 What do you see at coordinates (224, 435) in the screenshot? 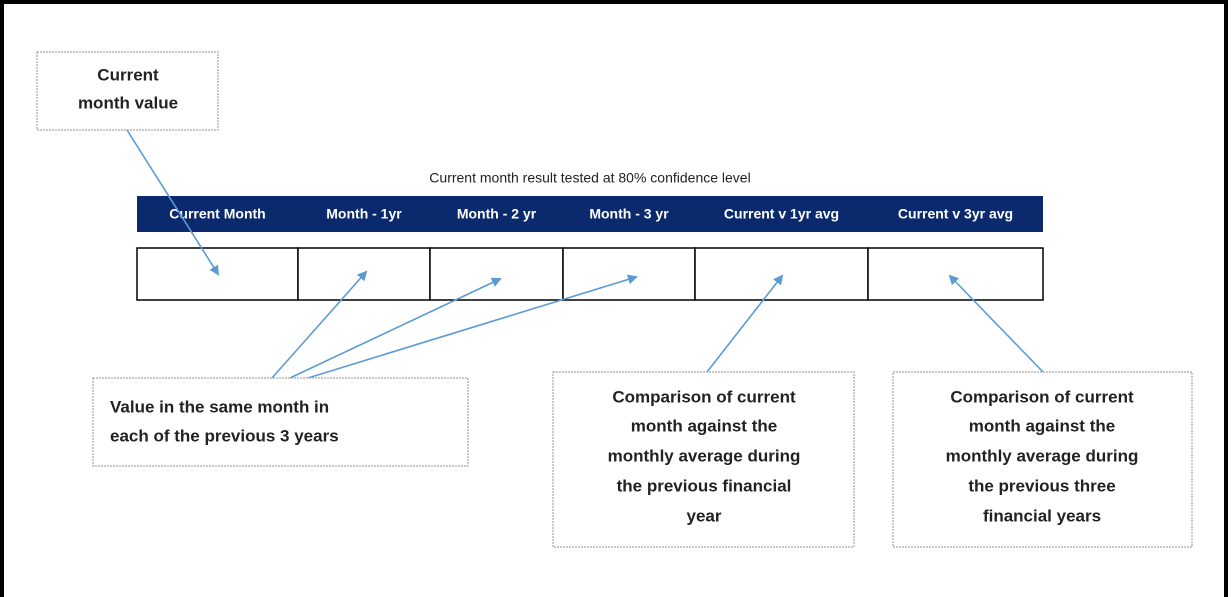
I see `callout-text: each of the previous 3 years` at bounding box center [224, 435].